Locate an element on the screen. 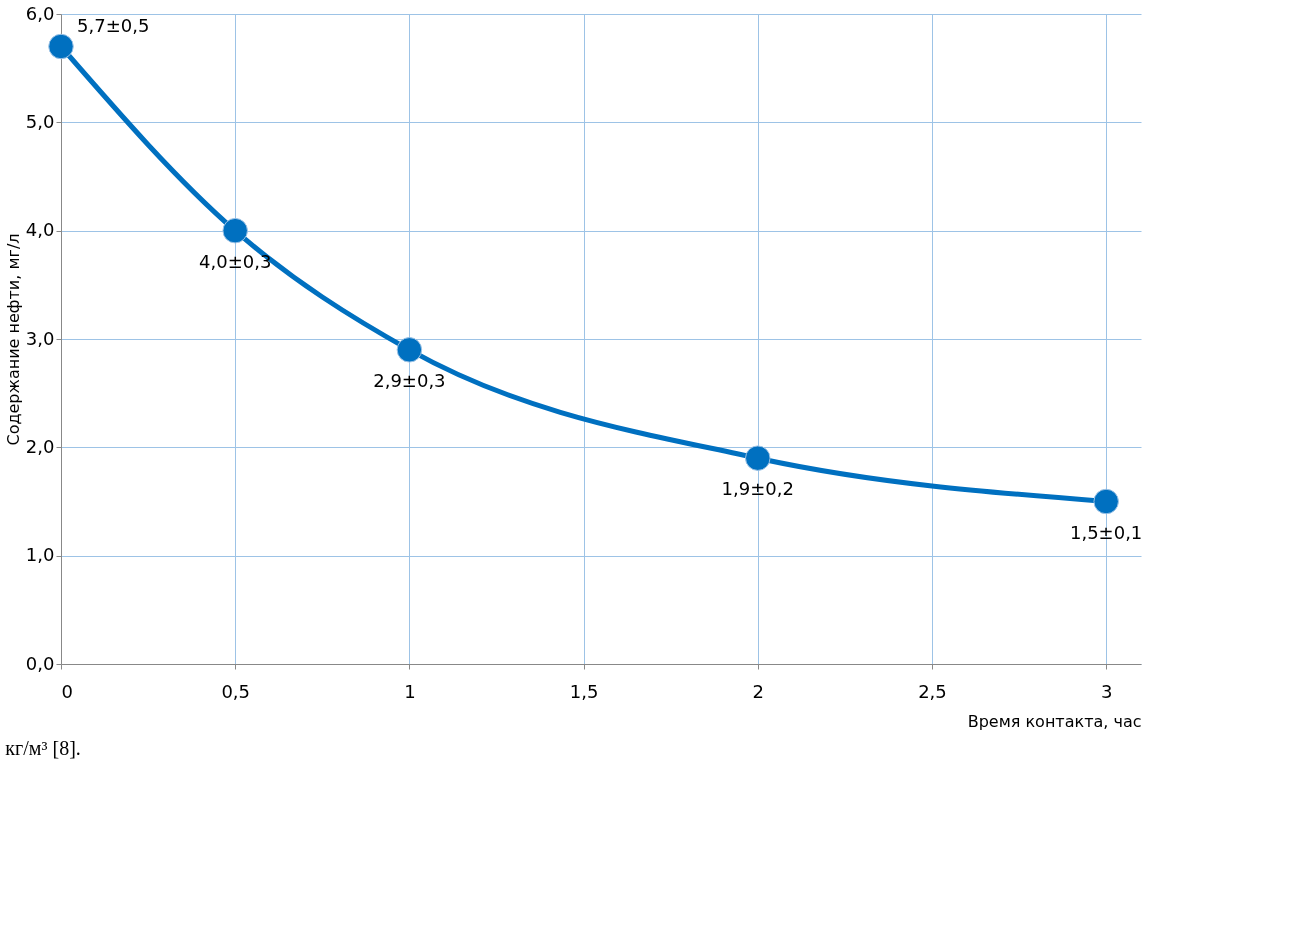 The image size is (1295, 927). data-label: 1,9±0,2 is located at coordinates (757, 489).